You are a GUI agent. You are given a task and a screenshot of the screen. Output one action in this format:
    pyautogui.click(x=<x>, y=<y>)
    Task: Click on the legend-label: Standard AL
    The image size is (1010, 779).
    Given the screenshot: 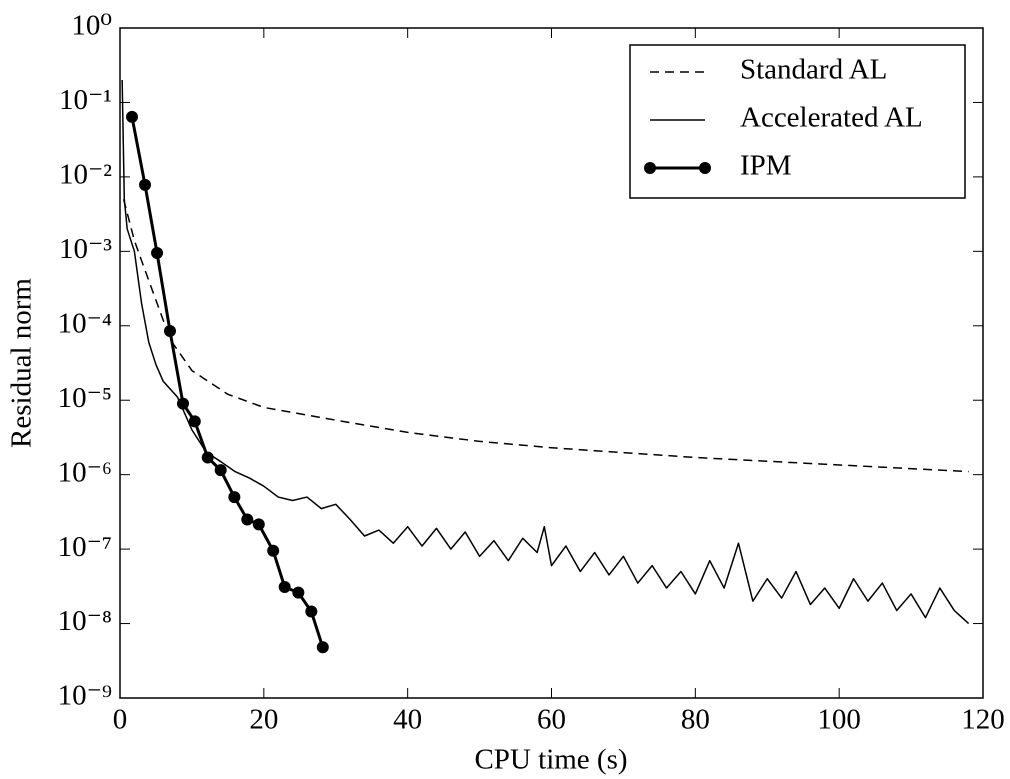 What is the action you would take?
    pyautogui.click(x=813, y=70)
    